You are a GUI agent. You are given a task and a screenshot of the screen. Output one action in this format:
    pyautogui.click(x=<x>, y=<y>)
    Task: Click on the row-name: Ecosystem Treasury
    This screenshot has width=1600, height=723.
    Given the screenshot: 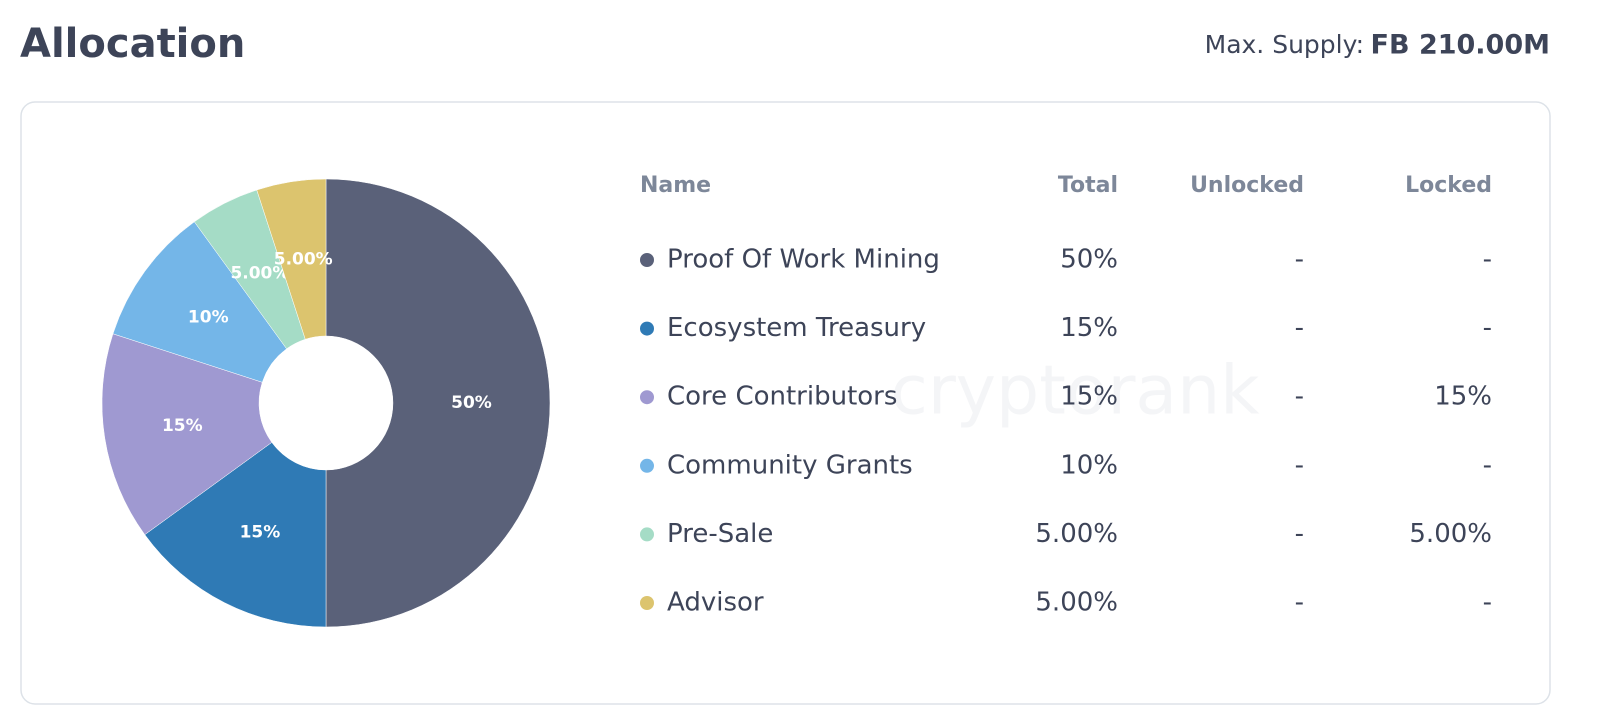 What is the action you would take?
    pyautogui.click(x=796, y=328)
    